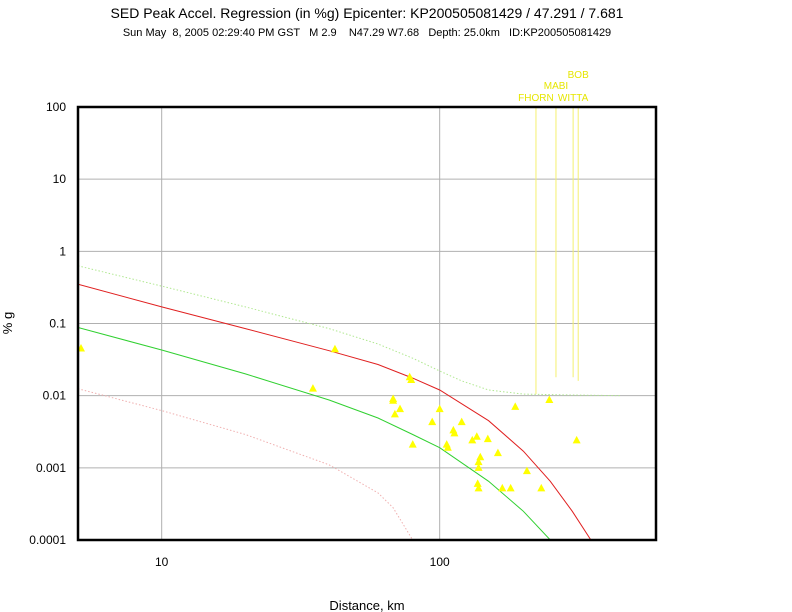  Describe the element at coordinates (47, 323) in the screenshot. I see `y-tick-labels: 100 10 1 0.1 0.01 0.001 0.0001` at that location.